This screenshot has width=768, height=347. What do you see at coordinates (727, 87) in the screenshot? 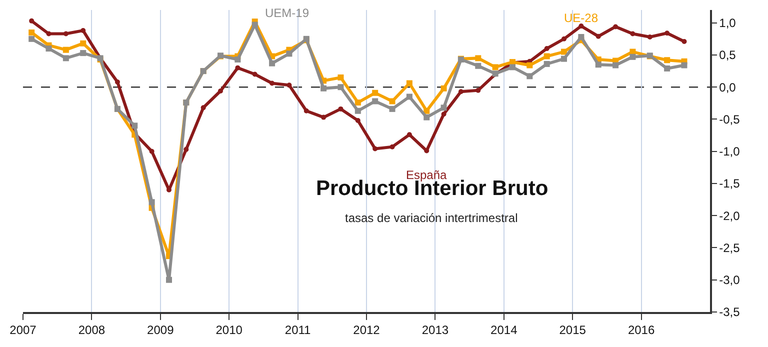
I see `y-tick-label: 0,0` at bounding box center [727, 87].